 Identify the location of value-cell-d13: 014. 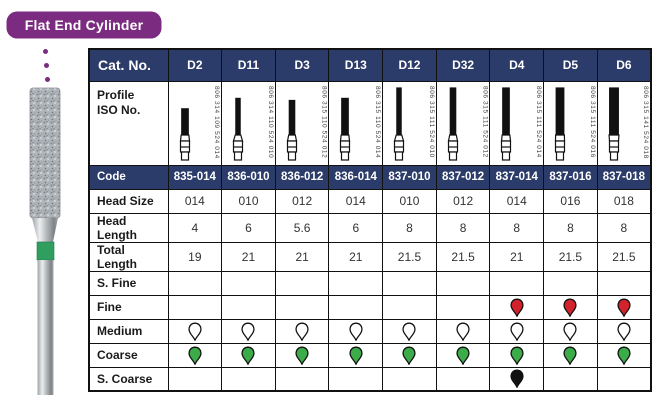
(356, 201).